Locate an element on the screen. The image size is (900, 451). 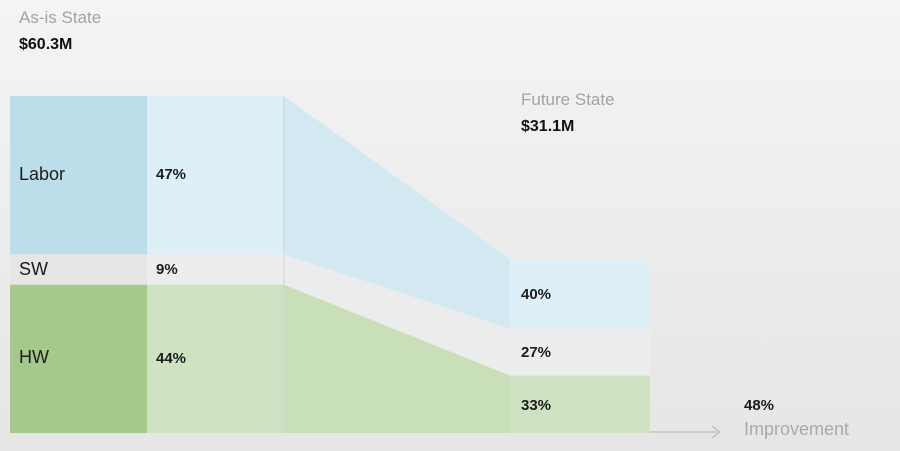
improvement-label: Improvement is located at coordinates (797, 429).